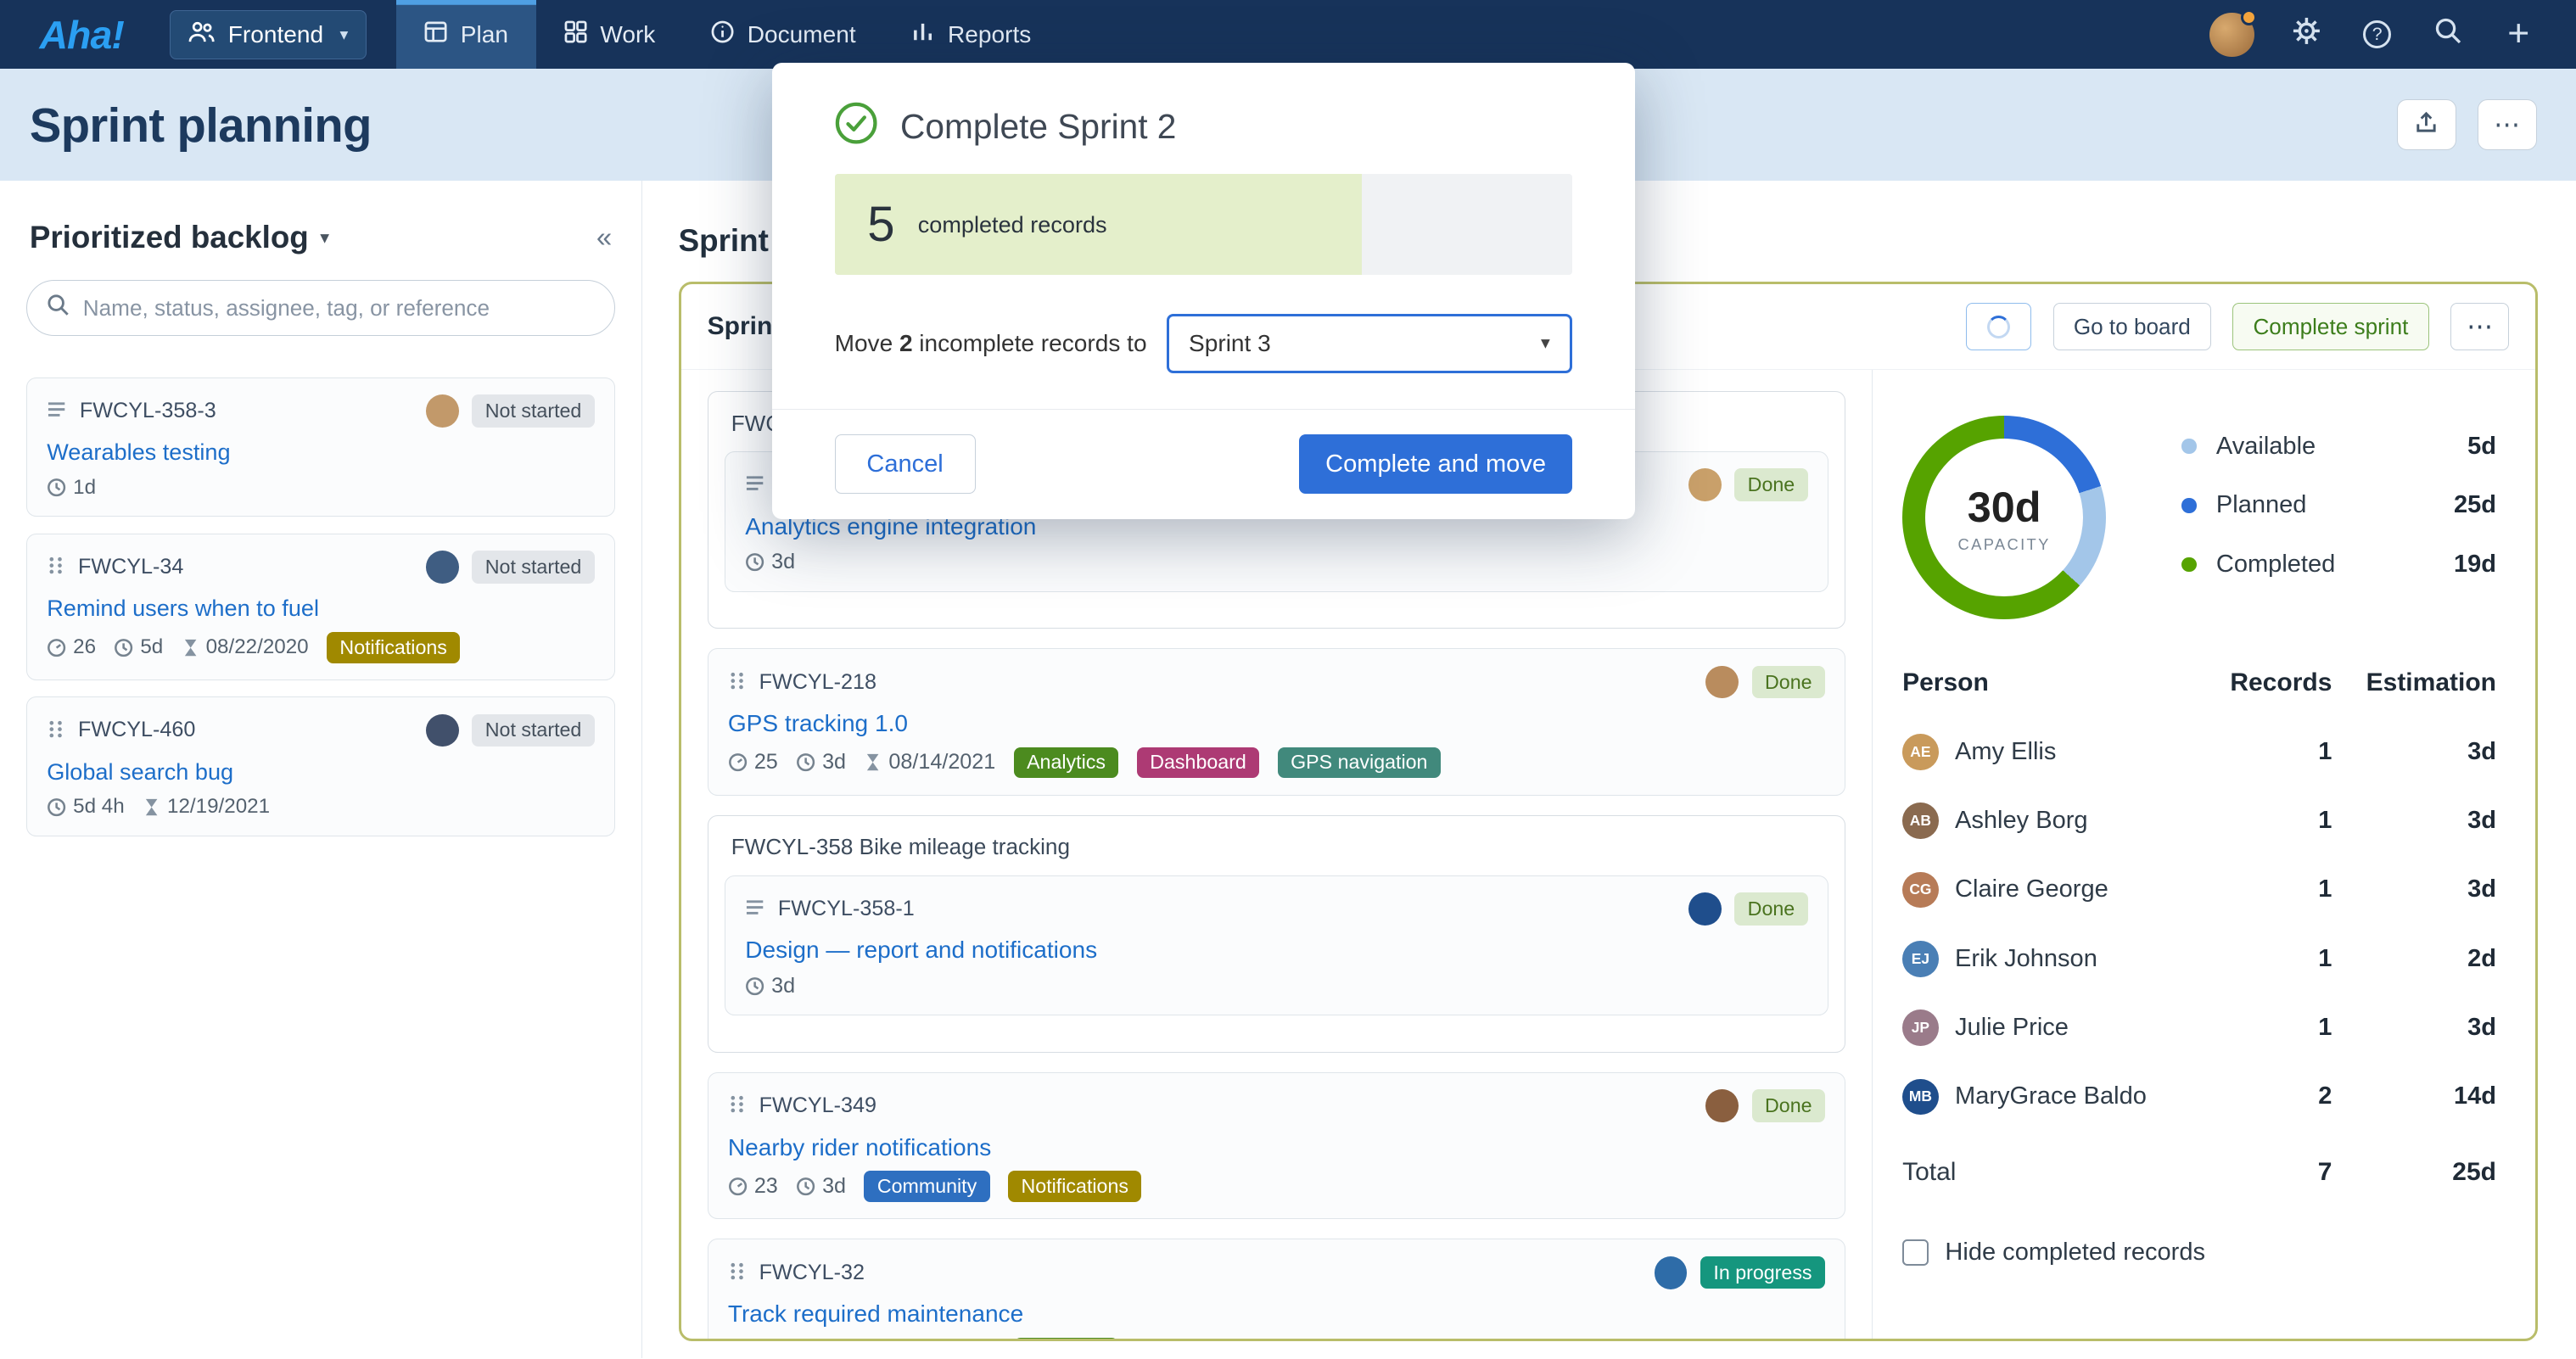 The height and width of the screenshot is (1359, 2576). What do you see at coordinates (2233, 32) in the screenshot?
I see `user-avatar` at bounding box center [2233, 32].